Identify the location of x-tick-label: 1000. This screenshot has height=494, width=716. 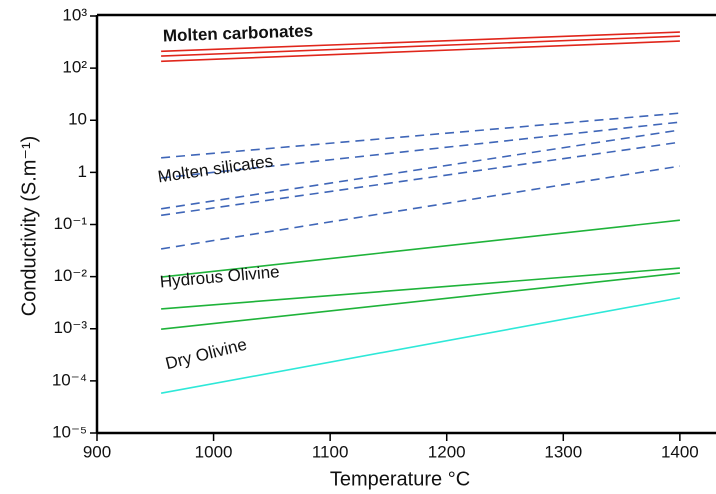
(214, 451).